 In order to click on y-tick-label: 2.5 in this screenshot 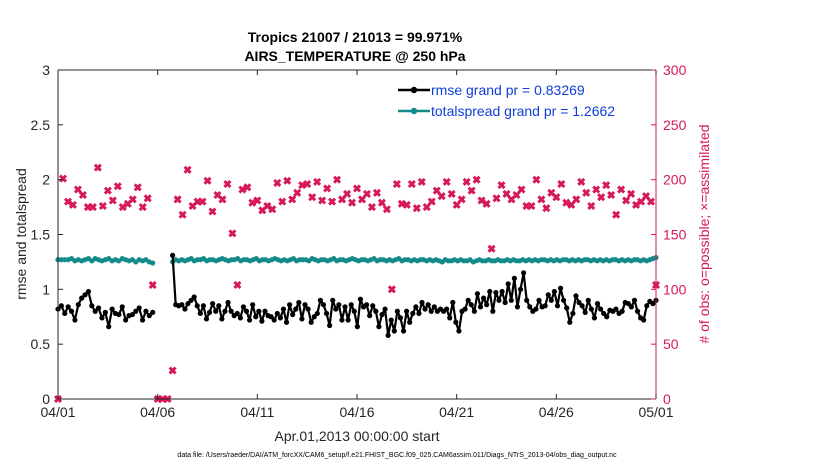, I will do `click(41, 125)`.